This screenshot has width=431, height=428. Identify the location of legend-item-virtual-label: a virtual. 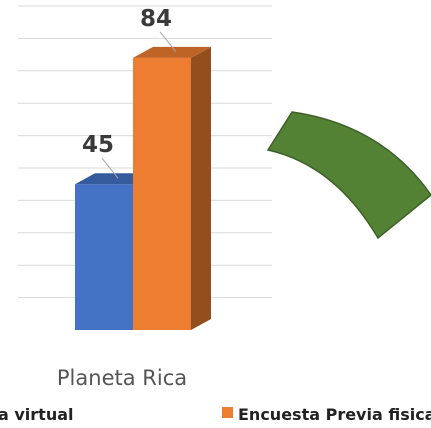
(37, 414).